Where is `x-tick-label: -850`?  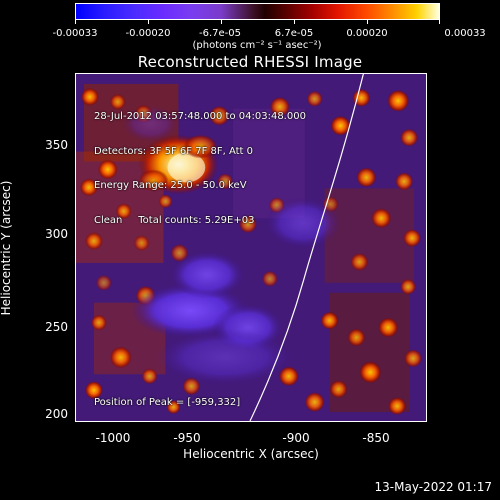
x-tick-label: -850 is located at coordinates (376, 438).